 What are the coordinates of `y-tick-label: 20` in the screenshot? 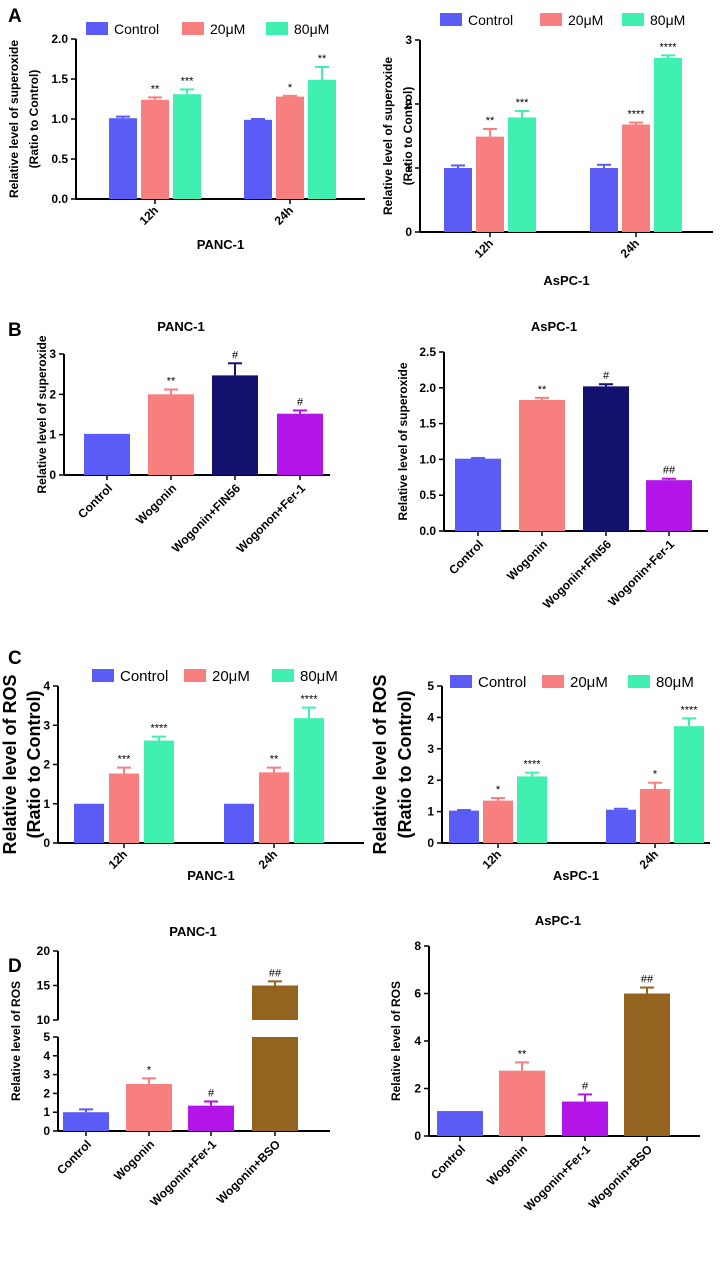 It's located at (44, 951).